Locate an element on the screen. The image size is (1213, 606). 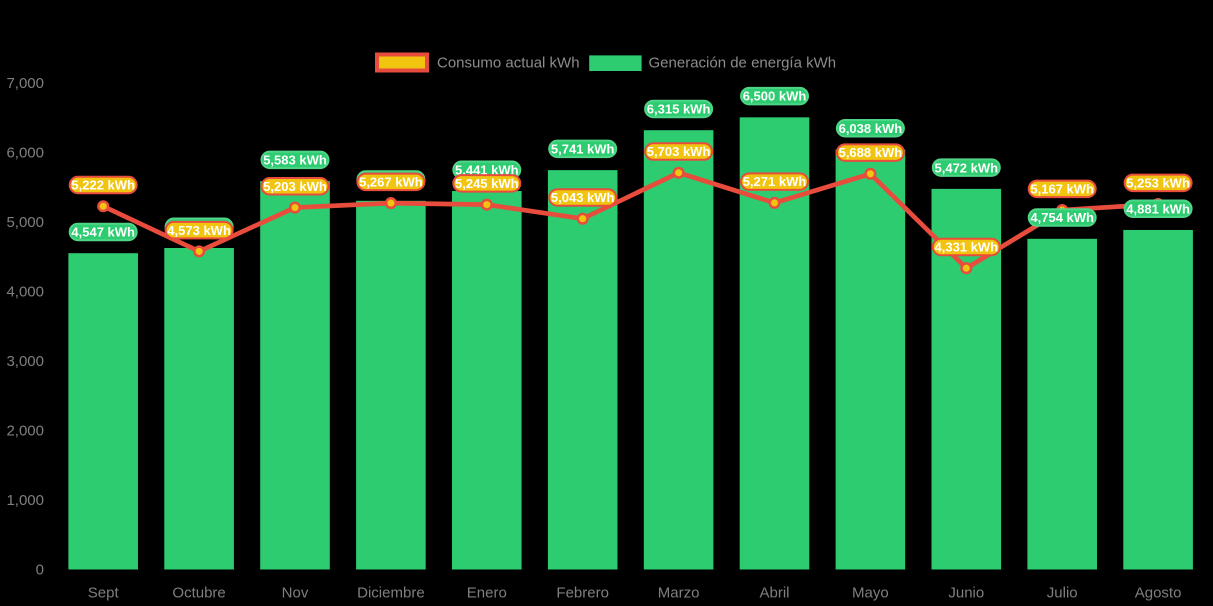
svg-text: 5,688 kWh is located at coordinates (871, 152).